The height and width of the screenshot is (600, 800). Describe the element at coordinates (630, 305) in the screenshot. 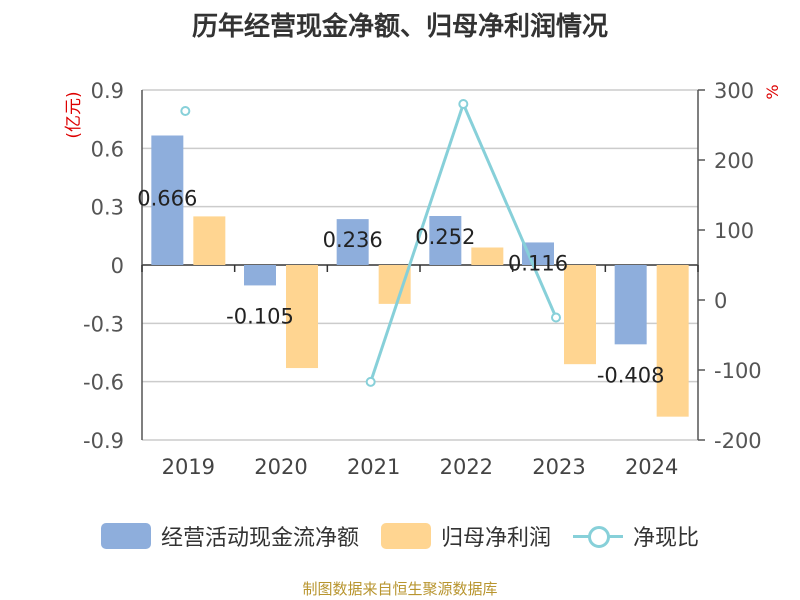

I see `cash-flow-bar-2024` at that location.